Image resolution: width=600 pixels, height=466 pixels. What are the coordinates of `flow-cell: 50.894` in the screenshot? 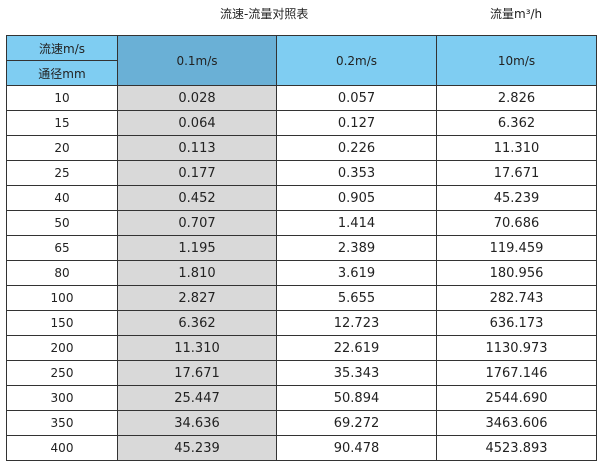 It's located at (356, 398).